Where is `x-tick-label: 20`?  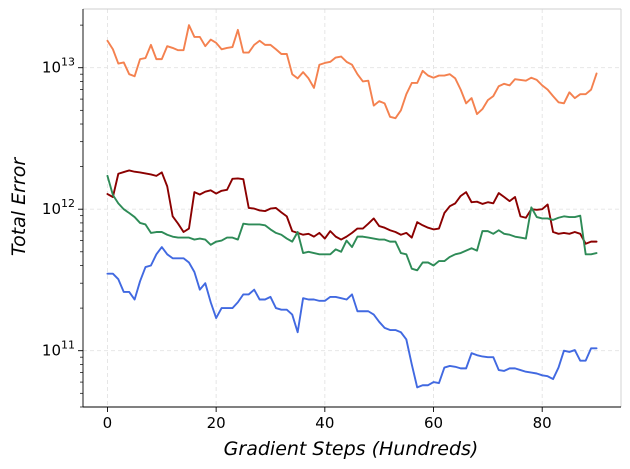
x-tick-label: 20 is located at coordinates (216, 423).